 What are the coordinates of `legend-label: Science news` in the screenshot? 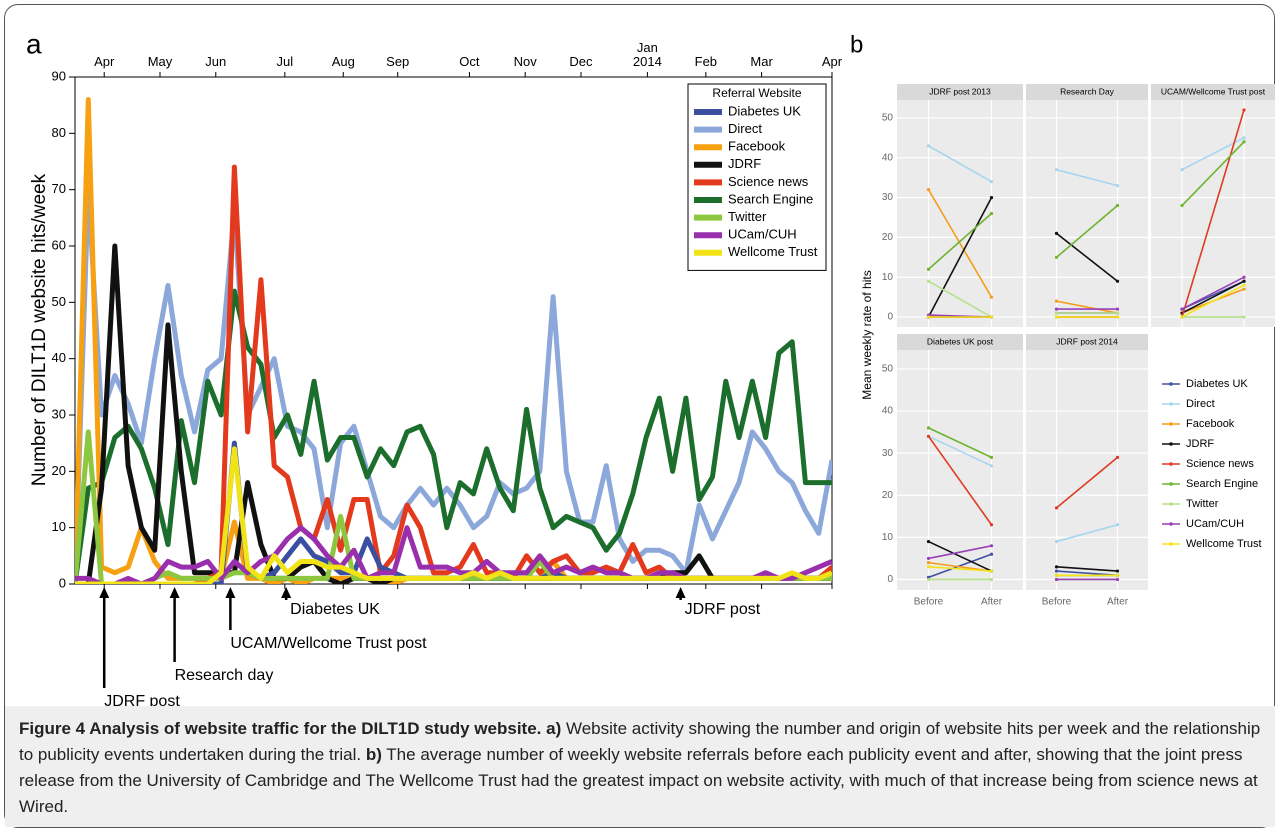 It's located at (1220, 464).